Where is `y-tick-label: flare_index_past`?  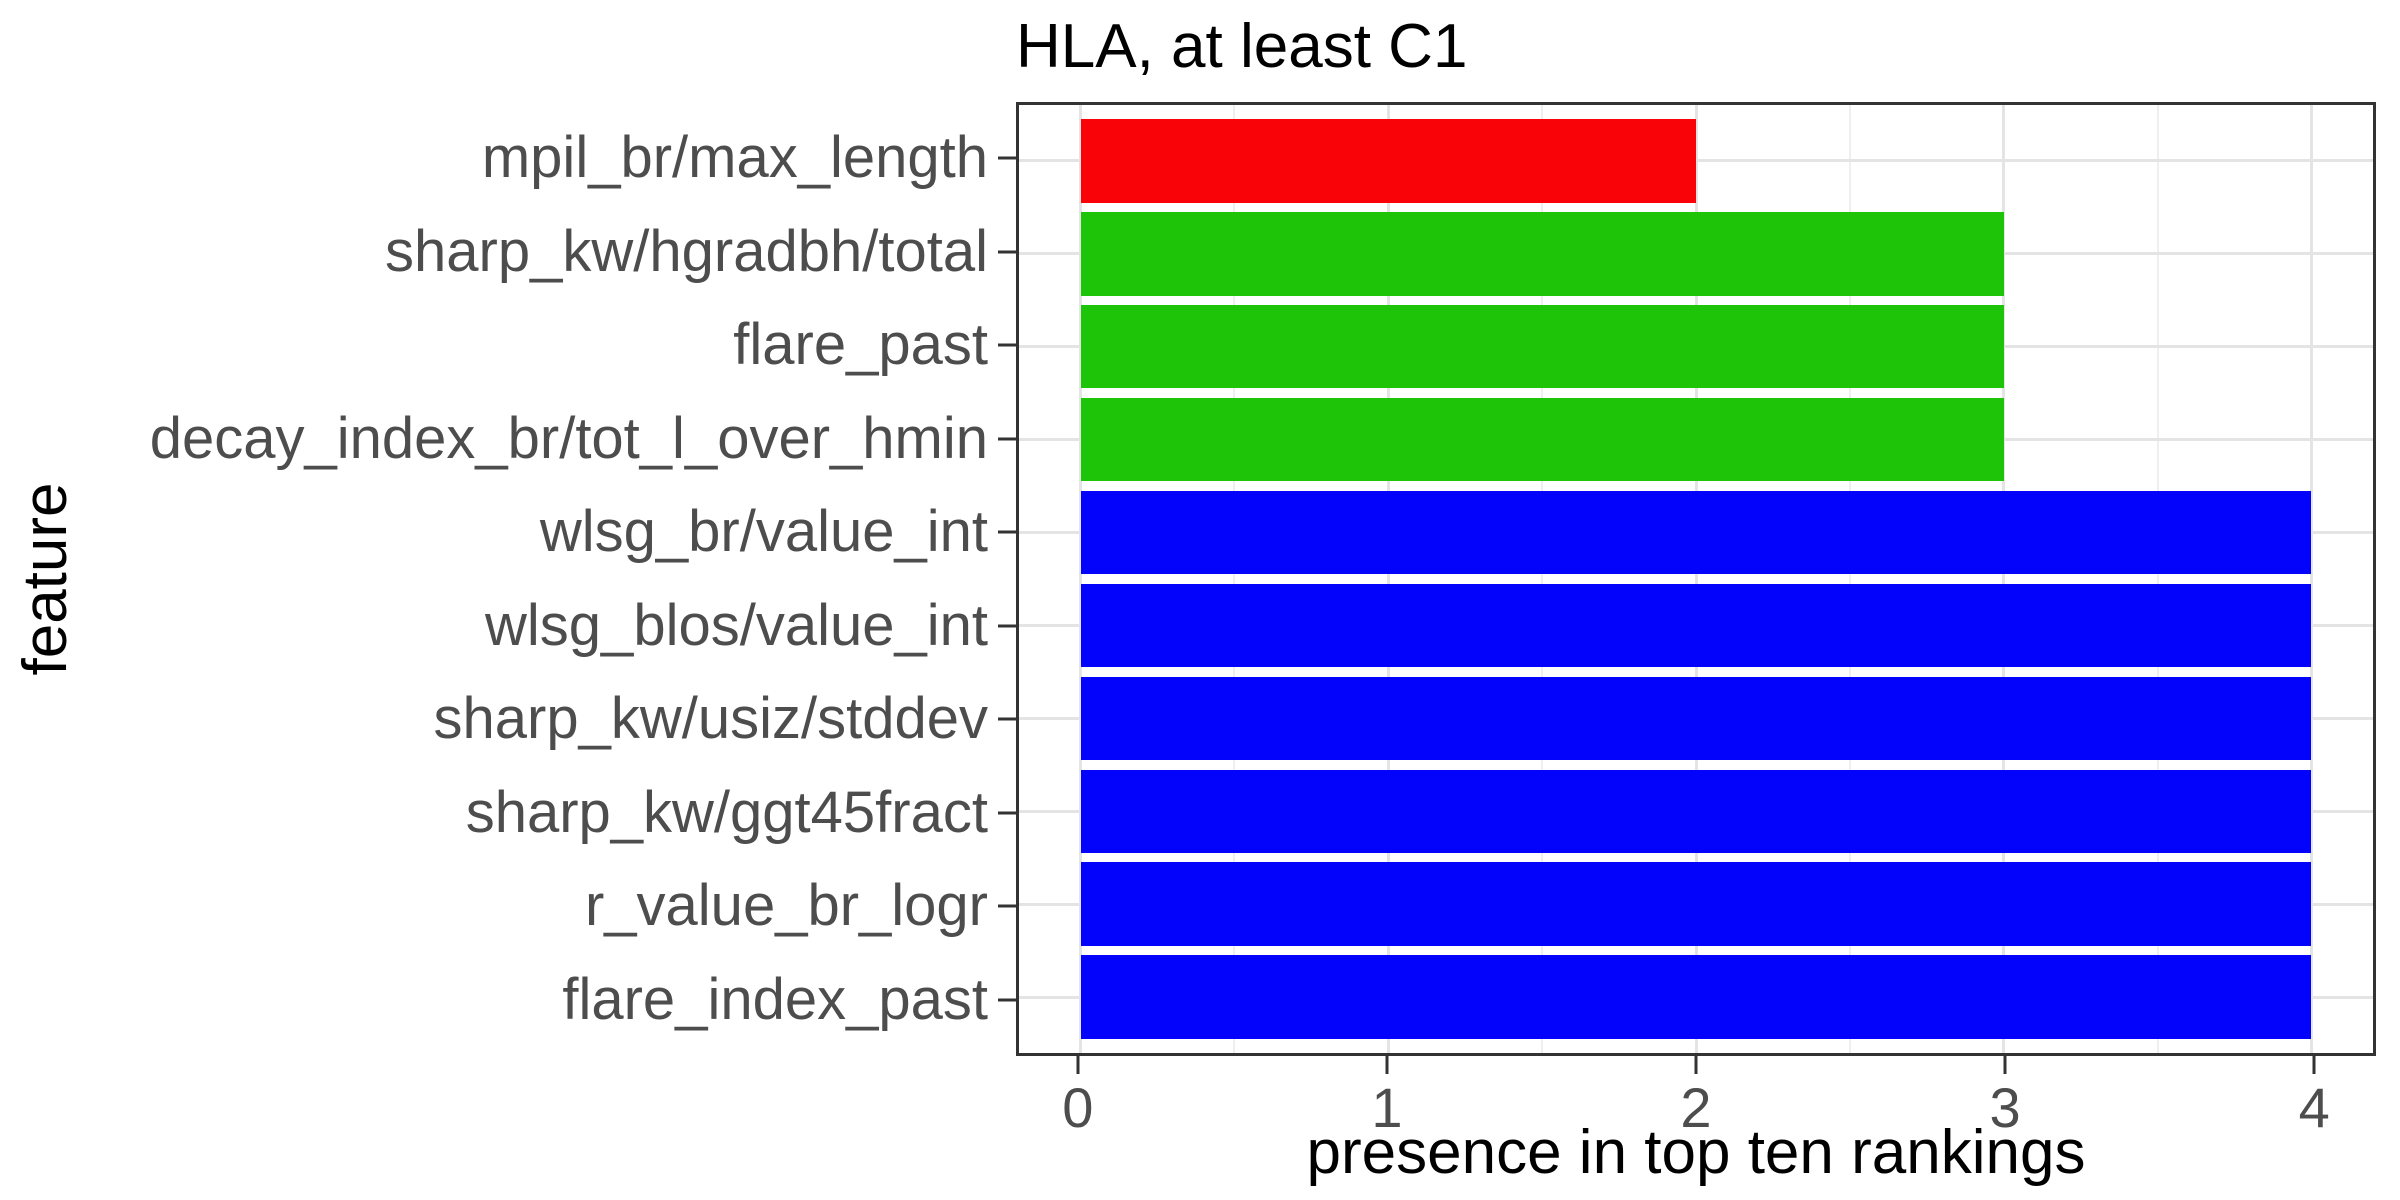 y-tick-label: flare_index_past is located at coordinates (775, 999).